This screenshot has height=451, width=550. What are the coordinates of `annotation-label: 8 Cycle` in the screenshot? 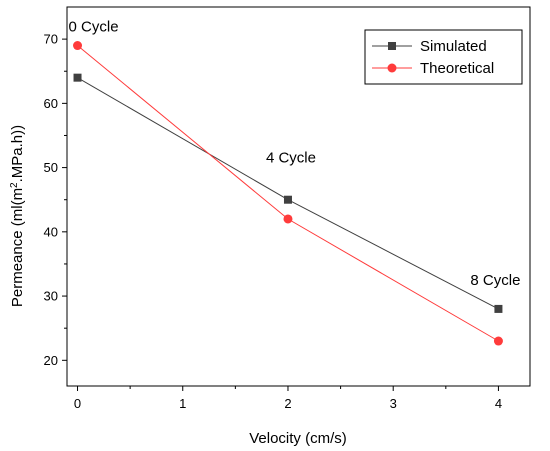 It's located at (495, 280).